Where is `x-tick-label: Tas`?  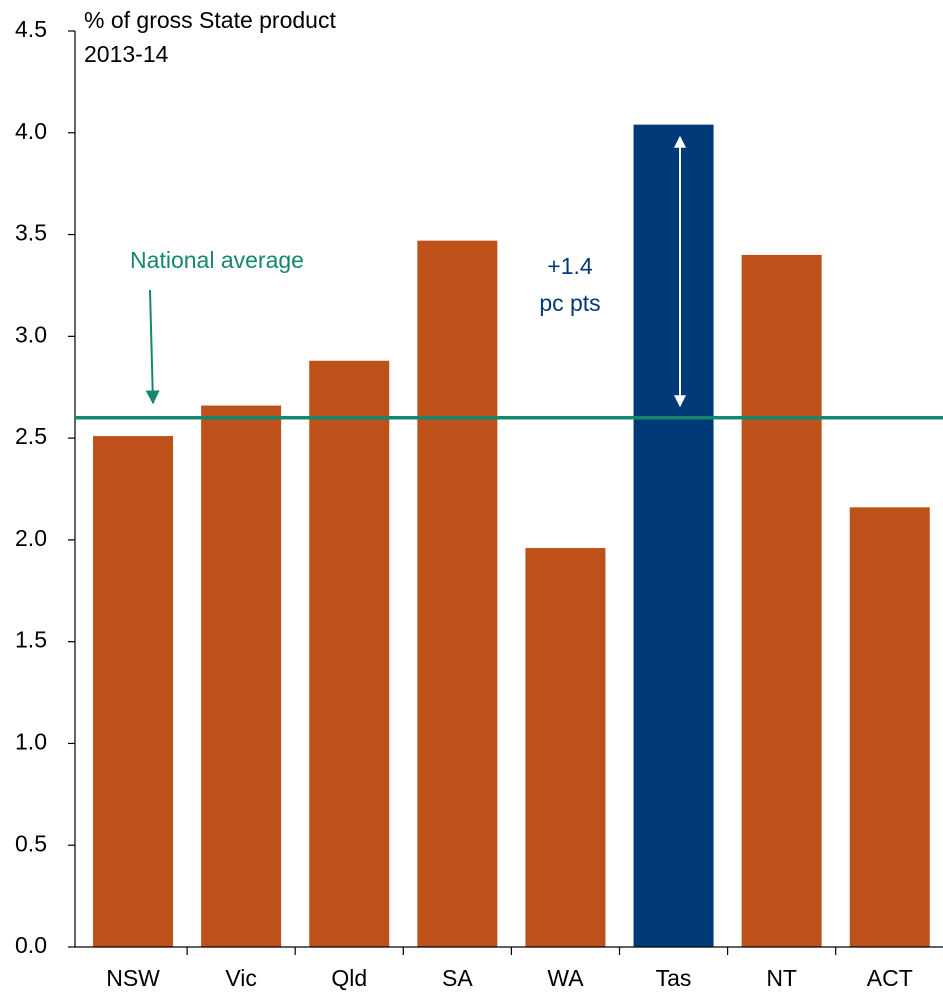 x-tick-label: Tas is located at coordinates (674, 978).